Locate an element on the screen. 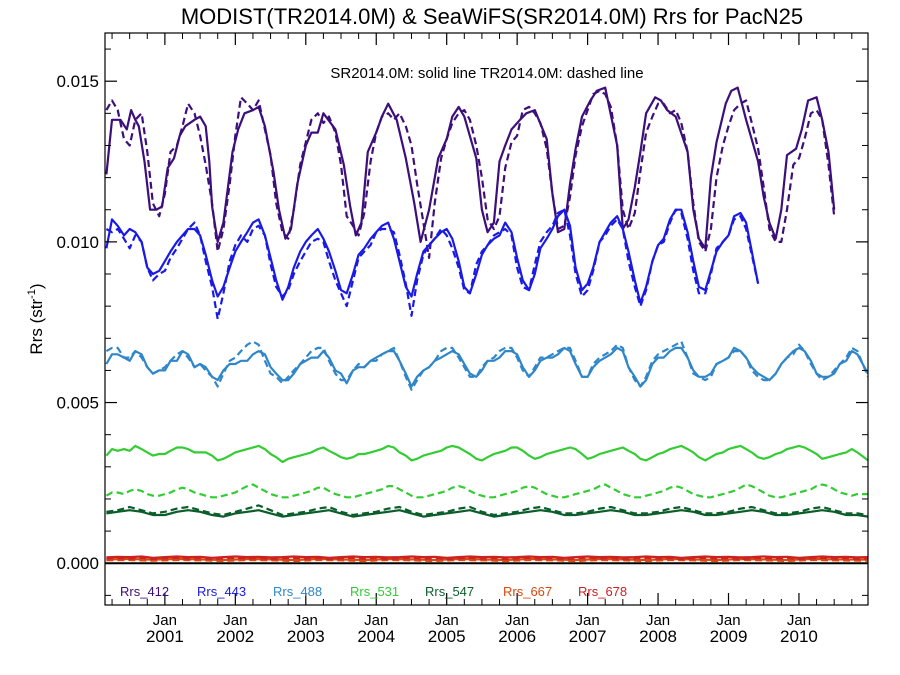  legend-item-rrs-667: Rrs_667 is located at coordinates (527, 591).